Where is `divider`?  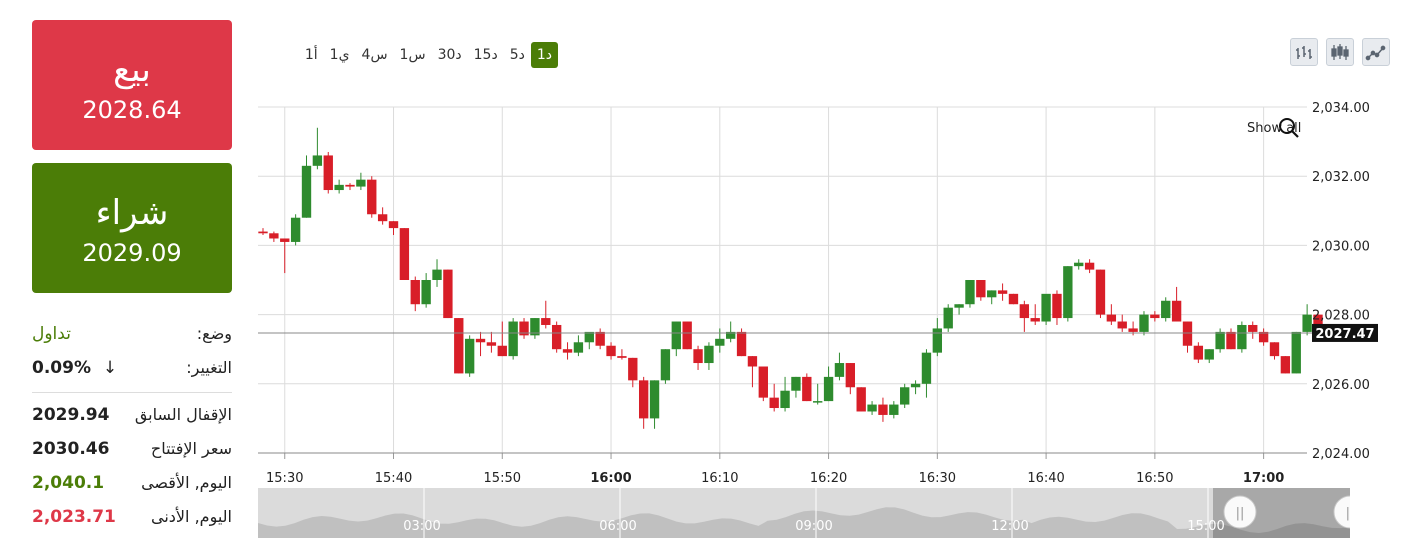 divider is located at coordinates (132, 392).